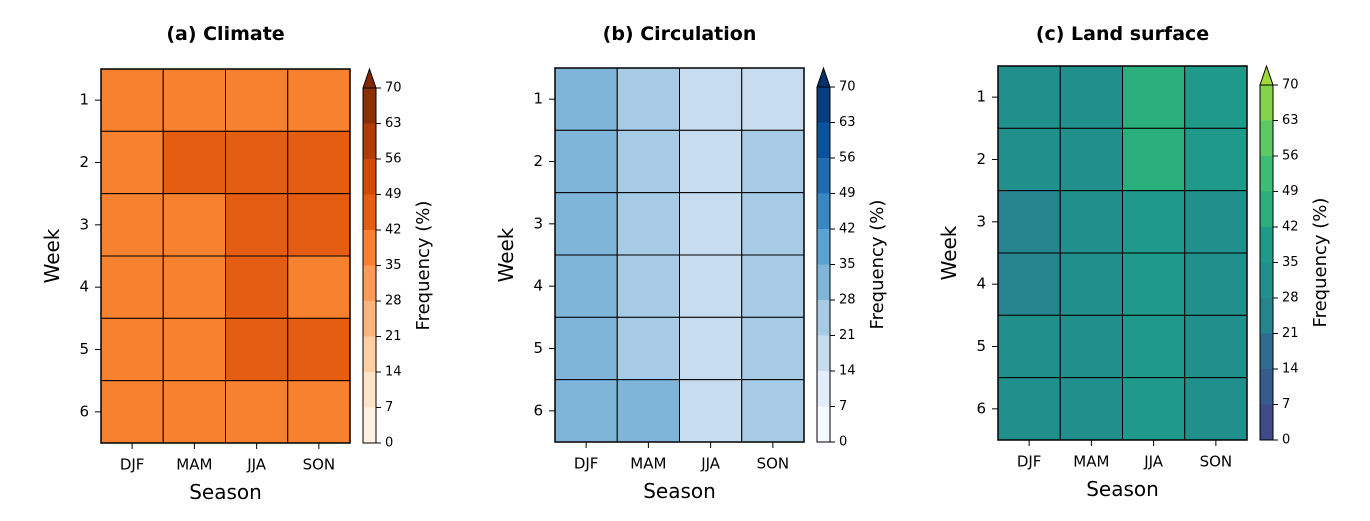 The height and width of the screenshot is (521, 1370). I want to click on panel-title: (b) Circulation, so click(680, 34).